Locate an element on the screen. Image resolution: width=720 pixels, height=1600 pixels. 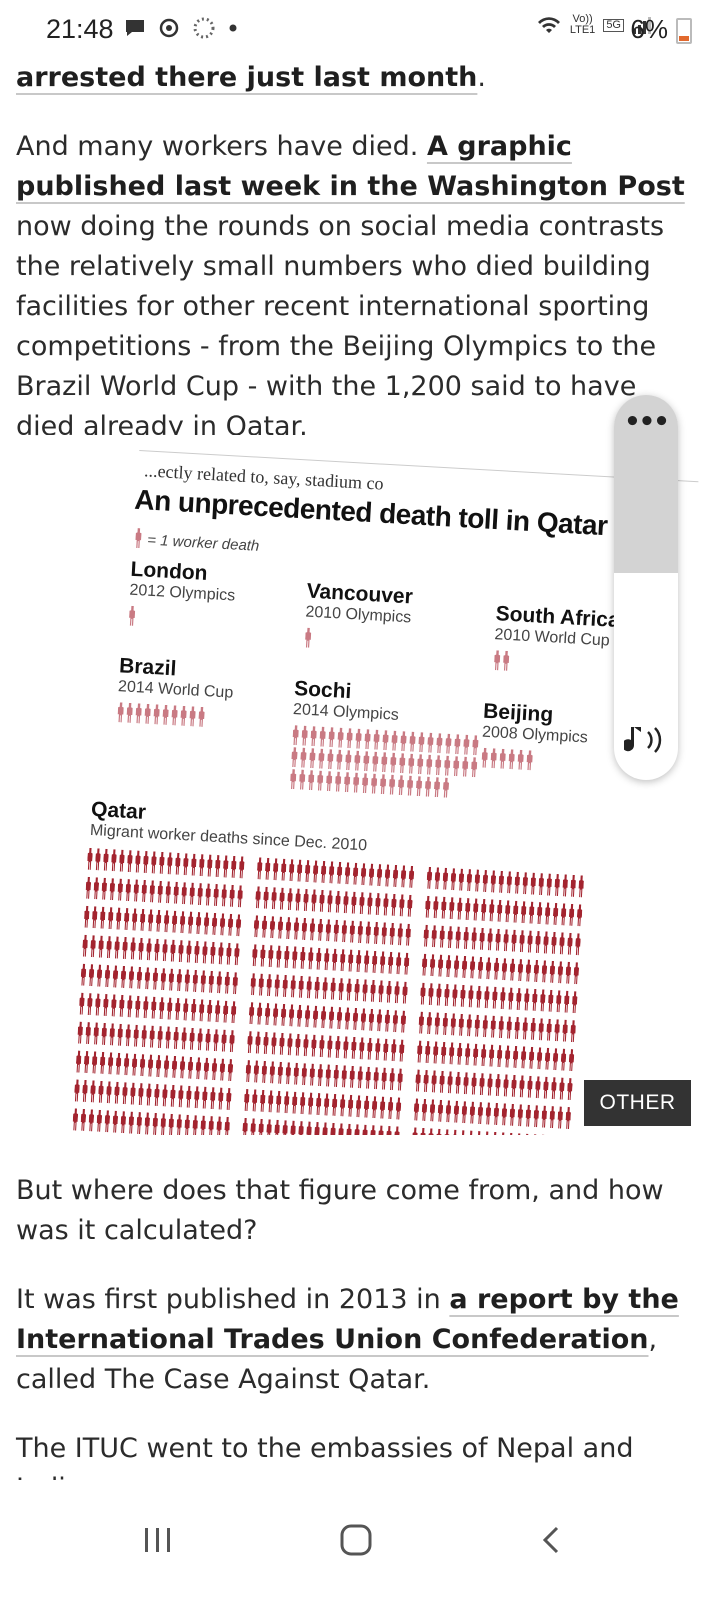
event-figures is located at coordinates (222, 622).